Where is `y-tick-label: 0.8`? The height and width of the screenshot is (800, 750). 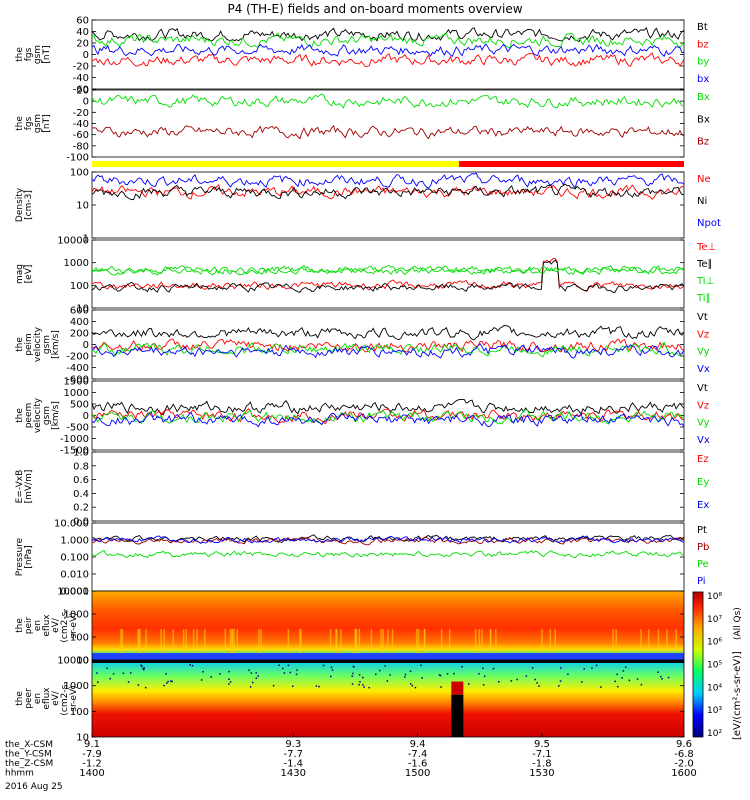
y-tick-label: 0.8 is located at coordinates (81, 466).